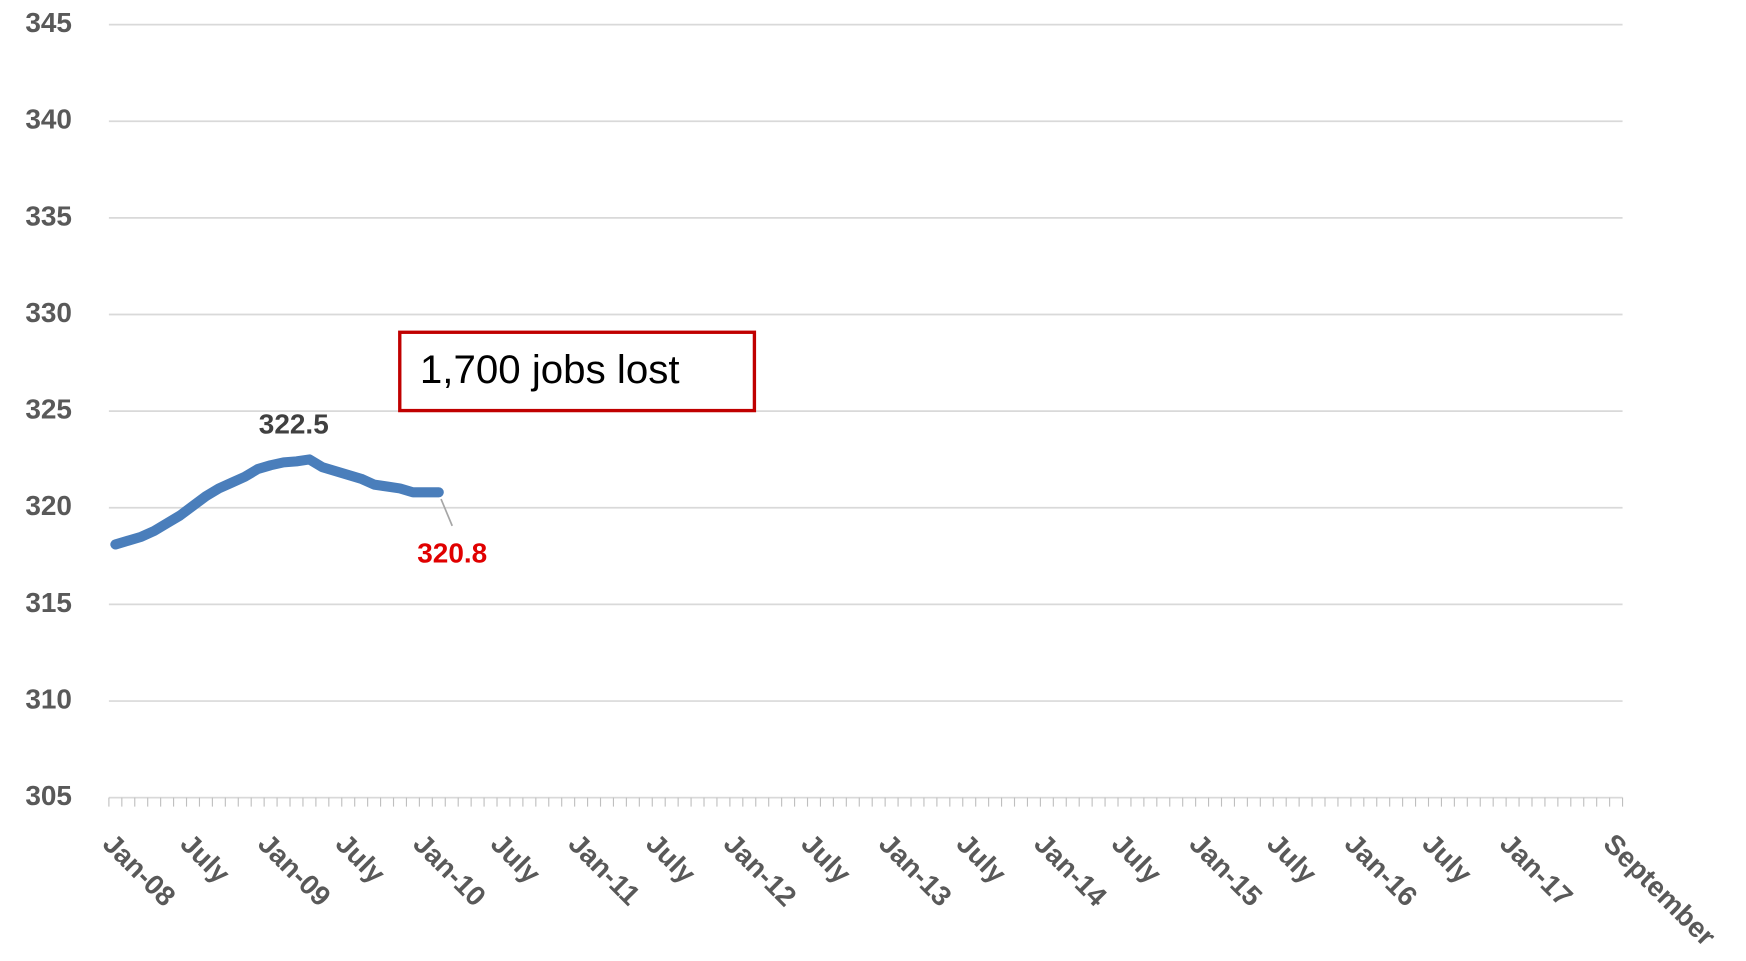  I want to click on x-tick-label: September, so click(1660, 890).